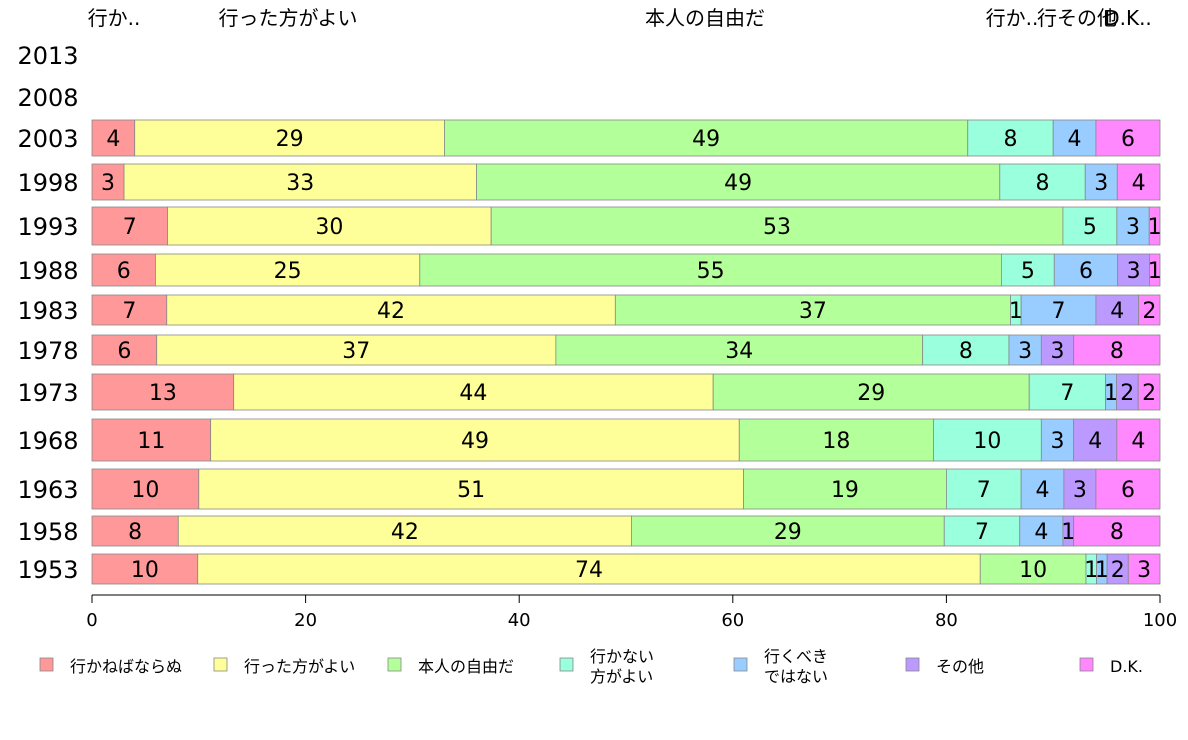  I want to click on data-label: 51, so click(471, 490).